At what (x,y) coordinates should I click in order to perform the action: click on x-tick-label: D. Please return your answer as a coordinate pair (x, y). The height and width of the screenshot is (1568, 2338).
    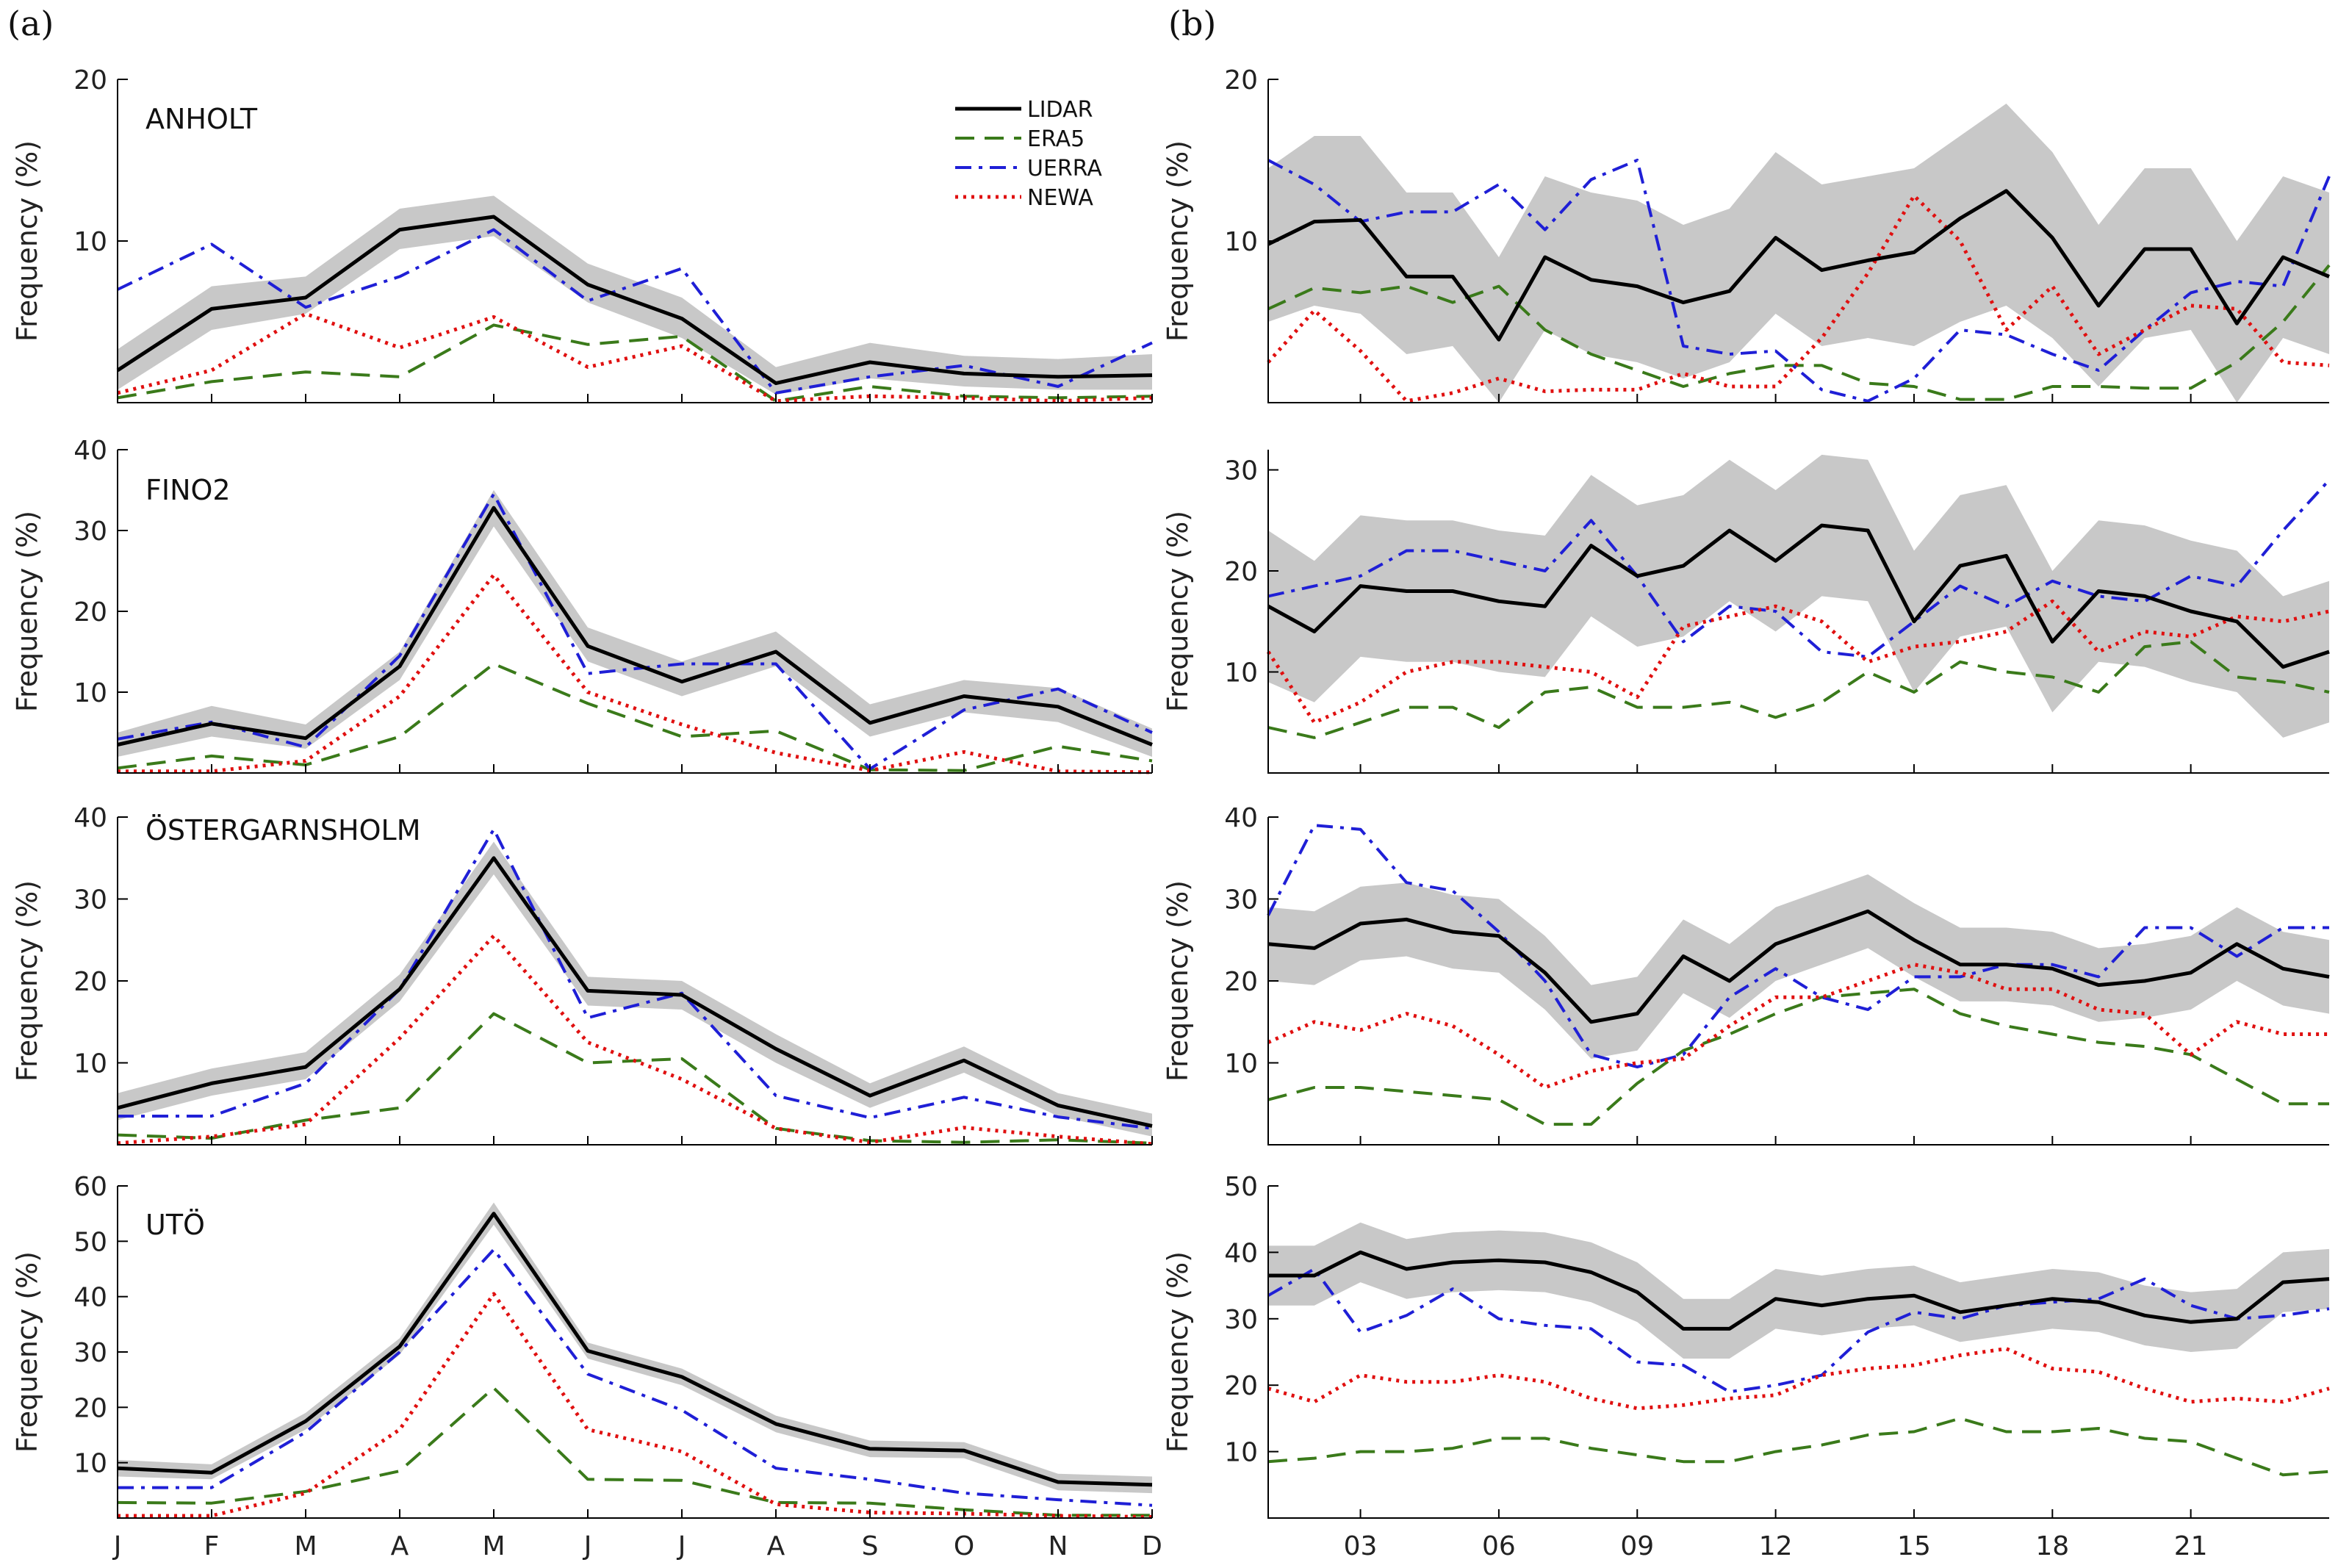
    Looking at the image, I should click on (1152, 1546).